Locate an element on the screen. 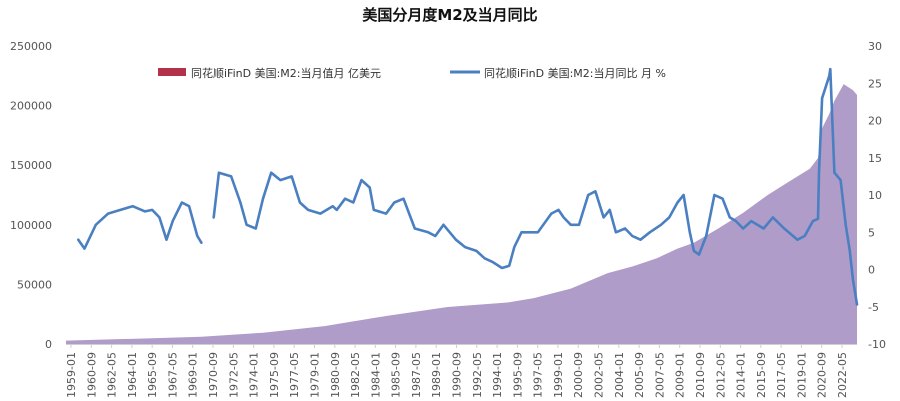 This screenshot has width=900, height=401. chart-title: 美国分月度M2及当月同比 is located at coordinates (449, 15).